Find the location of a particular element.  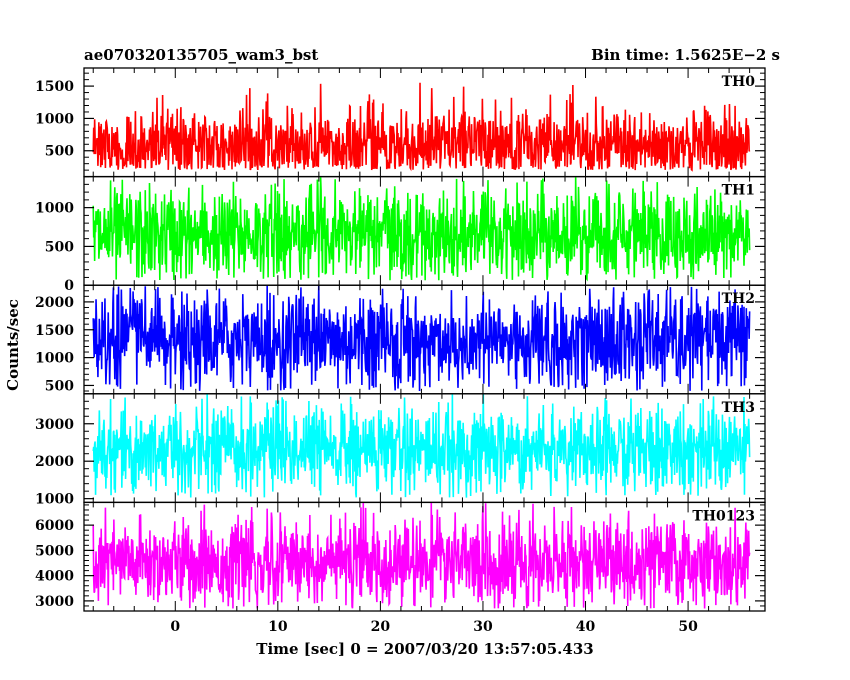

x-tick-label: 20 is located at coordinates (381, 627).